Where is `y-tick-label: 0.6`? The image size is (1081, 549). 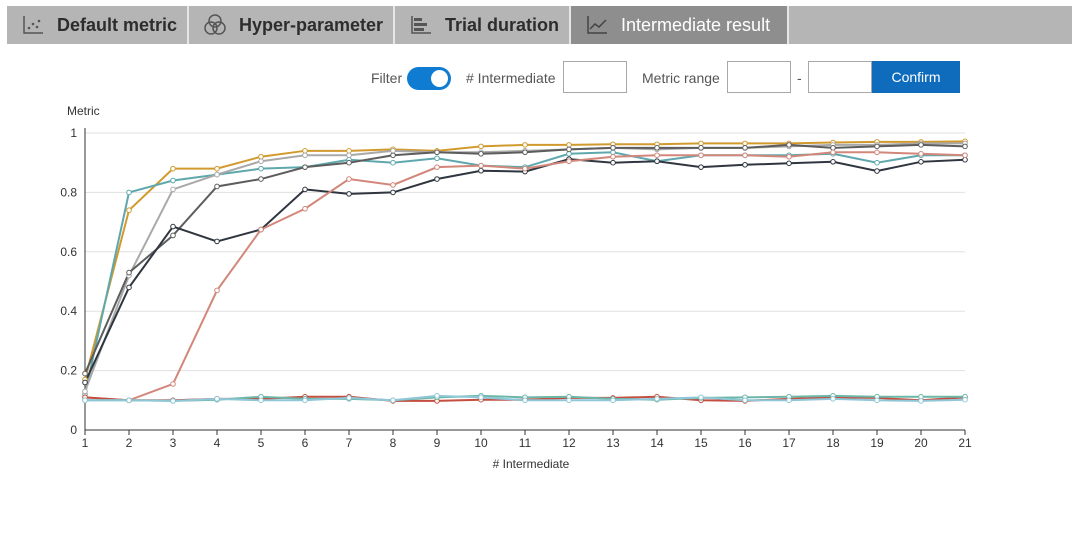 y-tick-label: 0.6 is located at coordinates (68, 252).